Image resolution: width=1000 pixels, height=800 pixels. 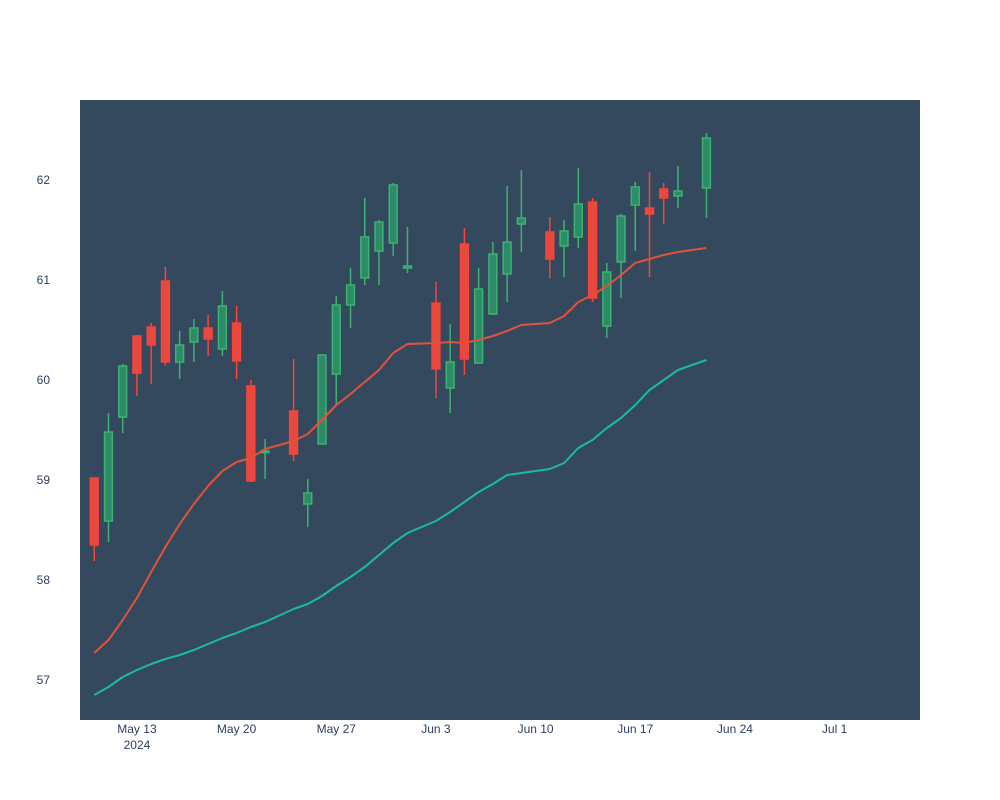 I want to click on x-tick-label: May 20, so click(x=237, y=729).